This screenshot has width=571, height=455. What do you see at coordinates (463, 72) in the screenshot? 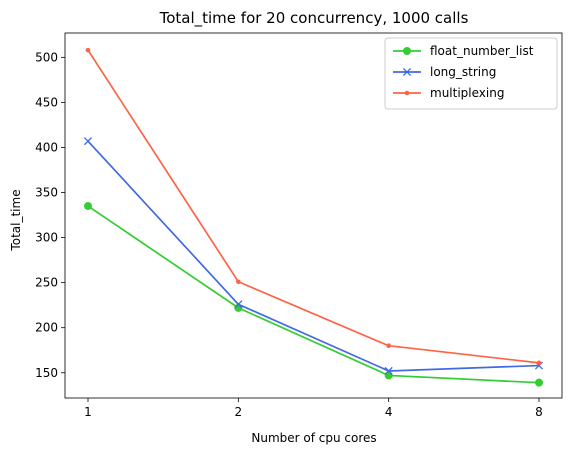
I see `legend-label-long-string: long_string` at bounding box center [463, 72].